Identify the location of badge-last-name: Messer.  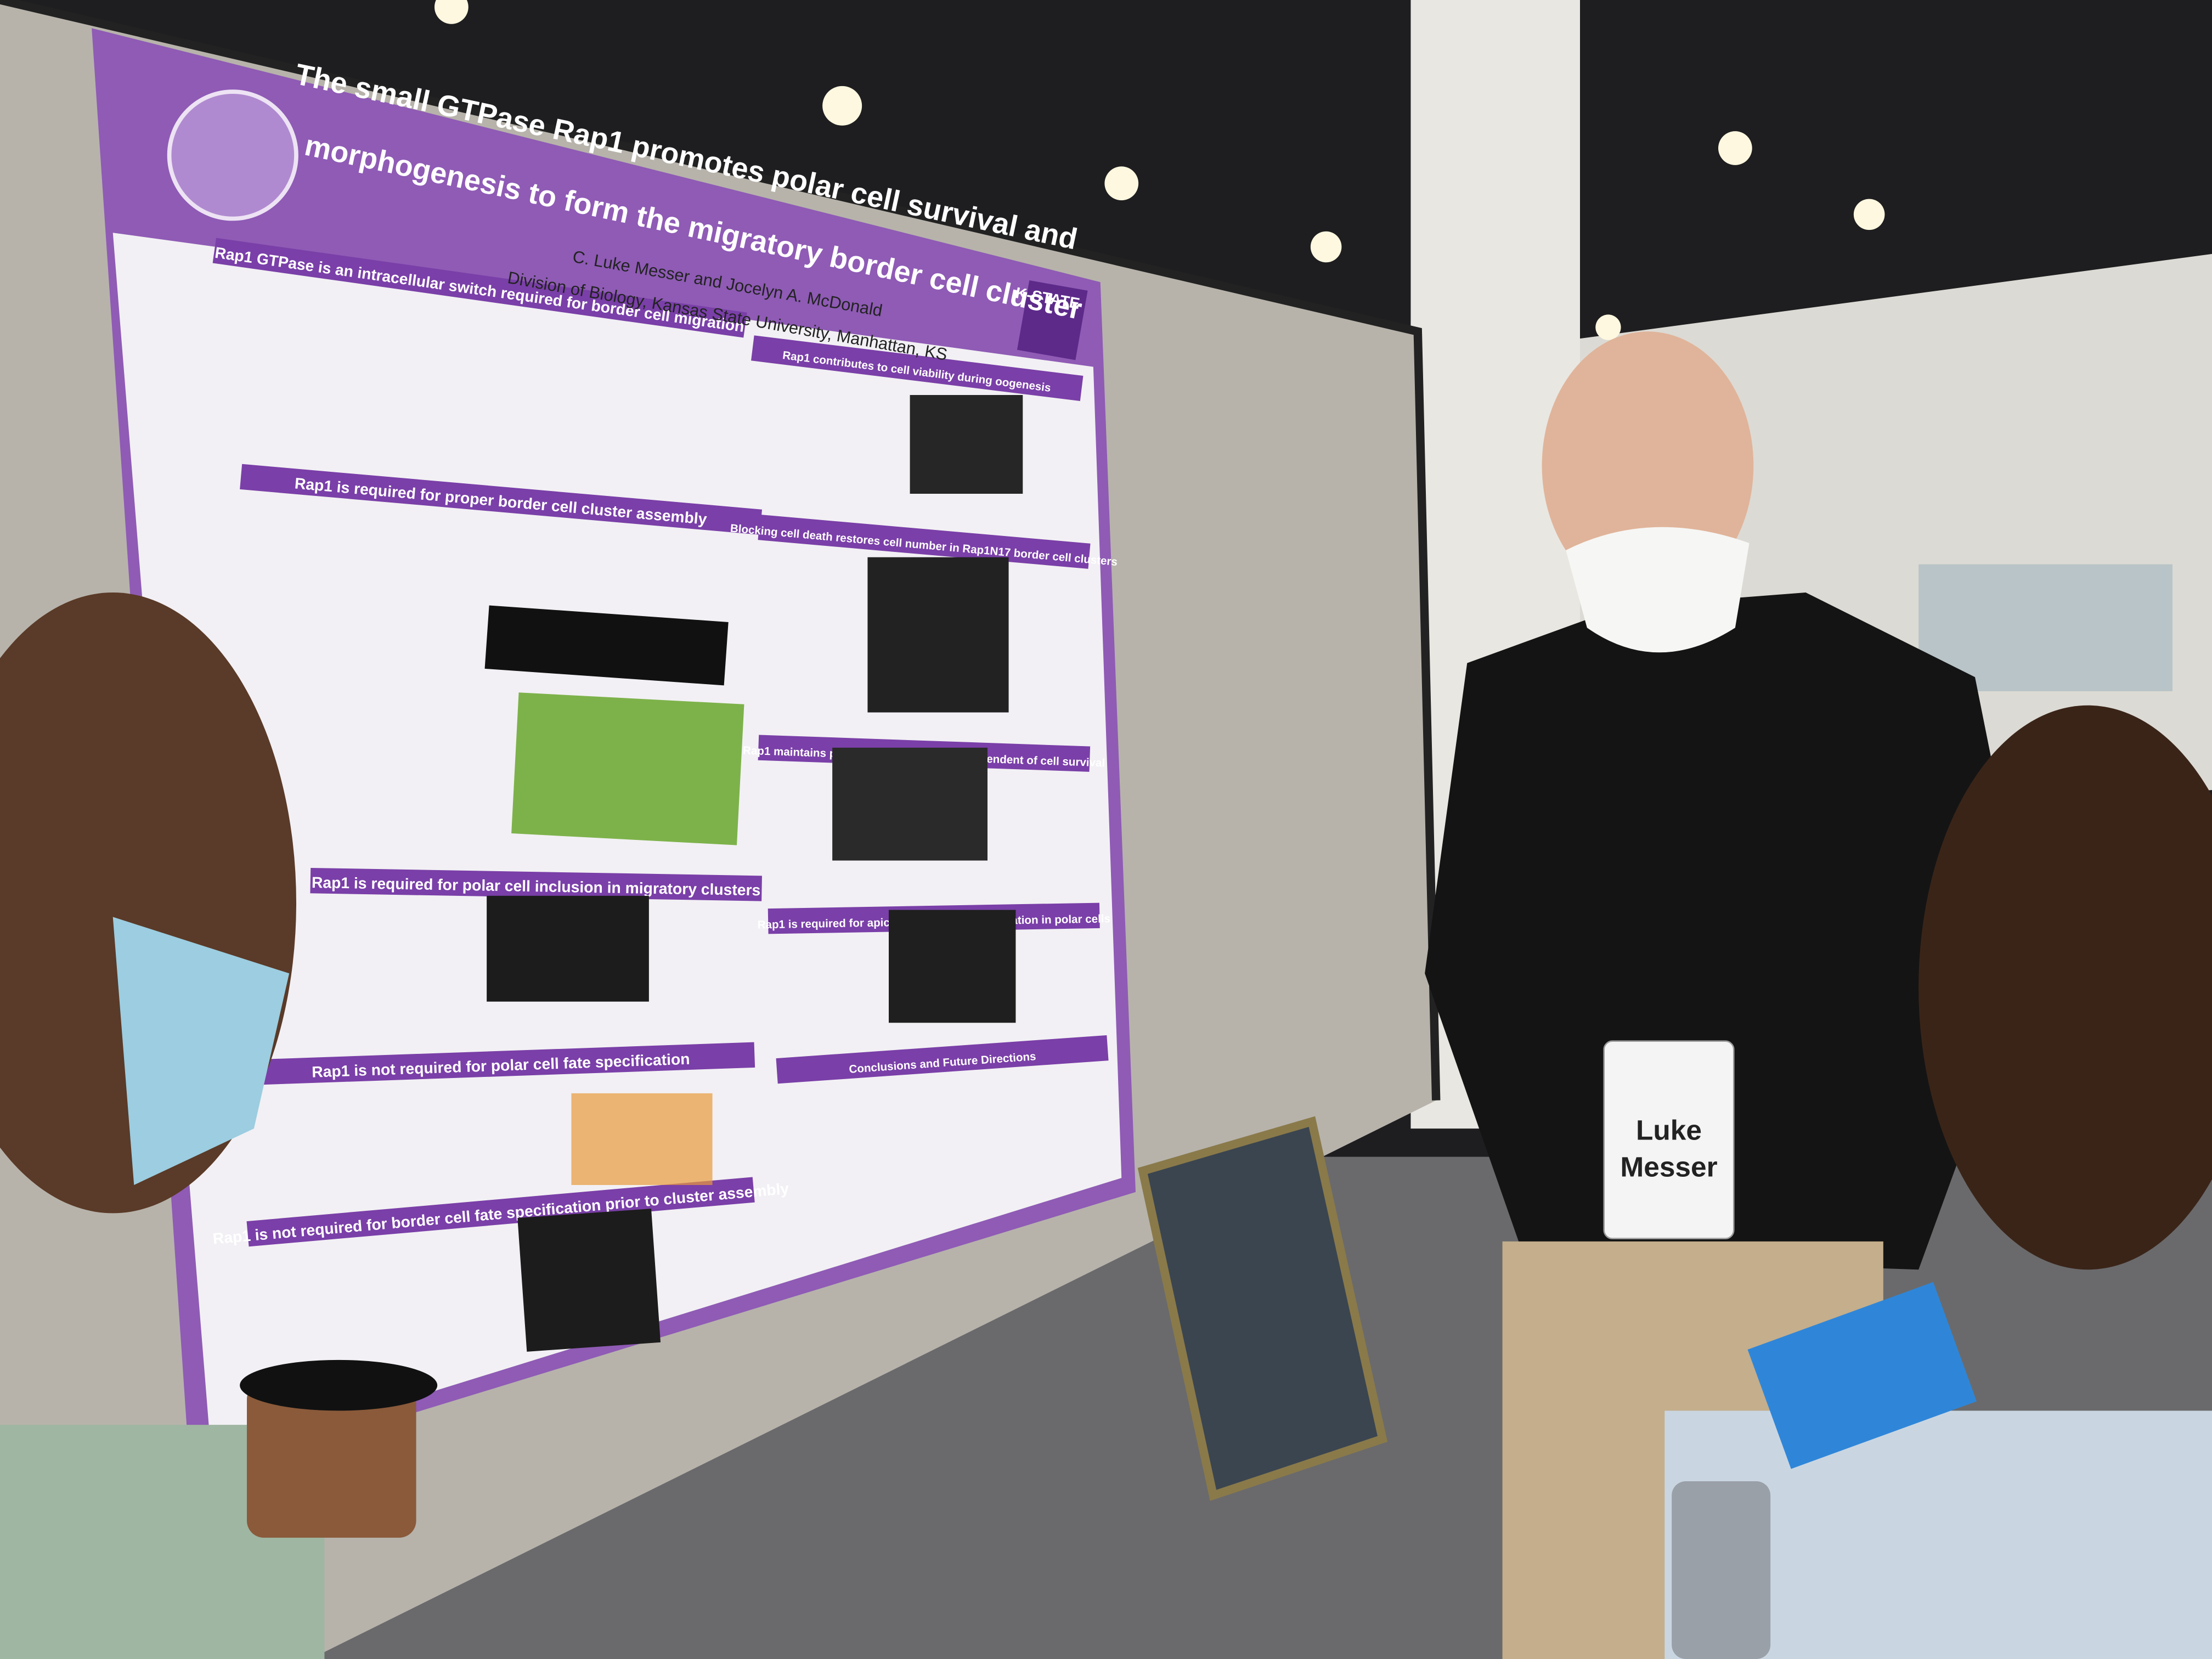
(1668, 1167).